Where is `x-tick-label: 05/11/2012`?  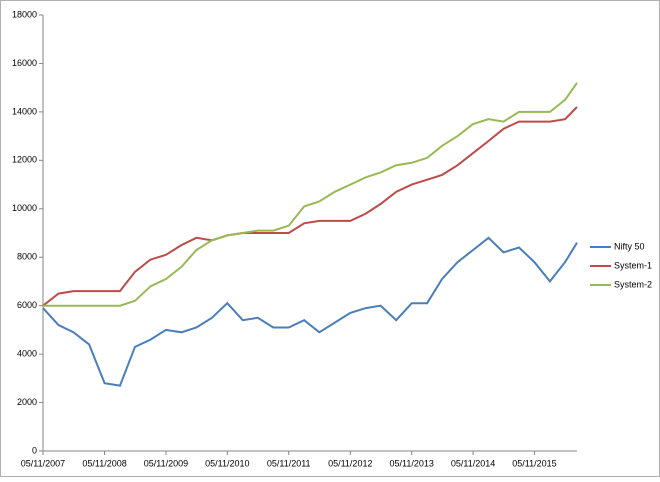 x-tick-label: 05/11/2012 is located at coordinates (350, 463).